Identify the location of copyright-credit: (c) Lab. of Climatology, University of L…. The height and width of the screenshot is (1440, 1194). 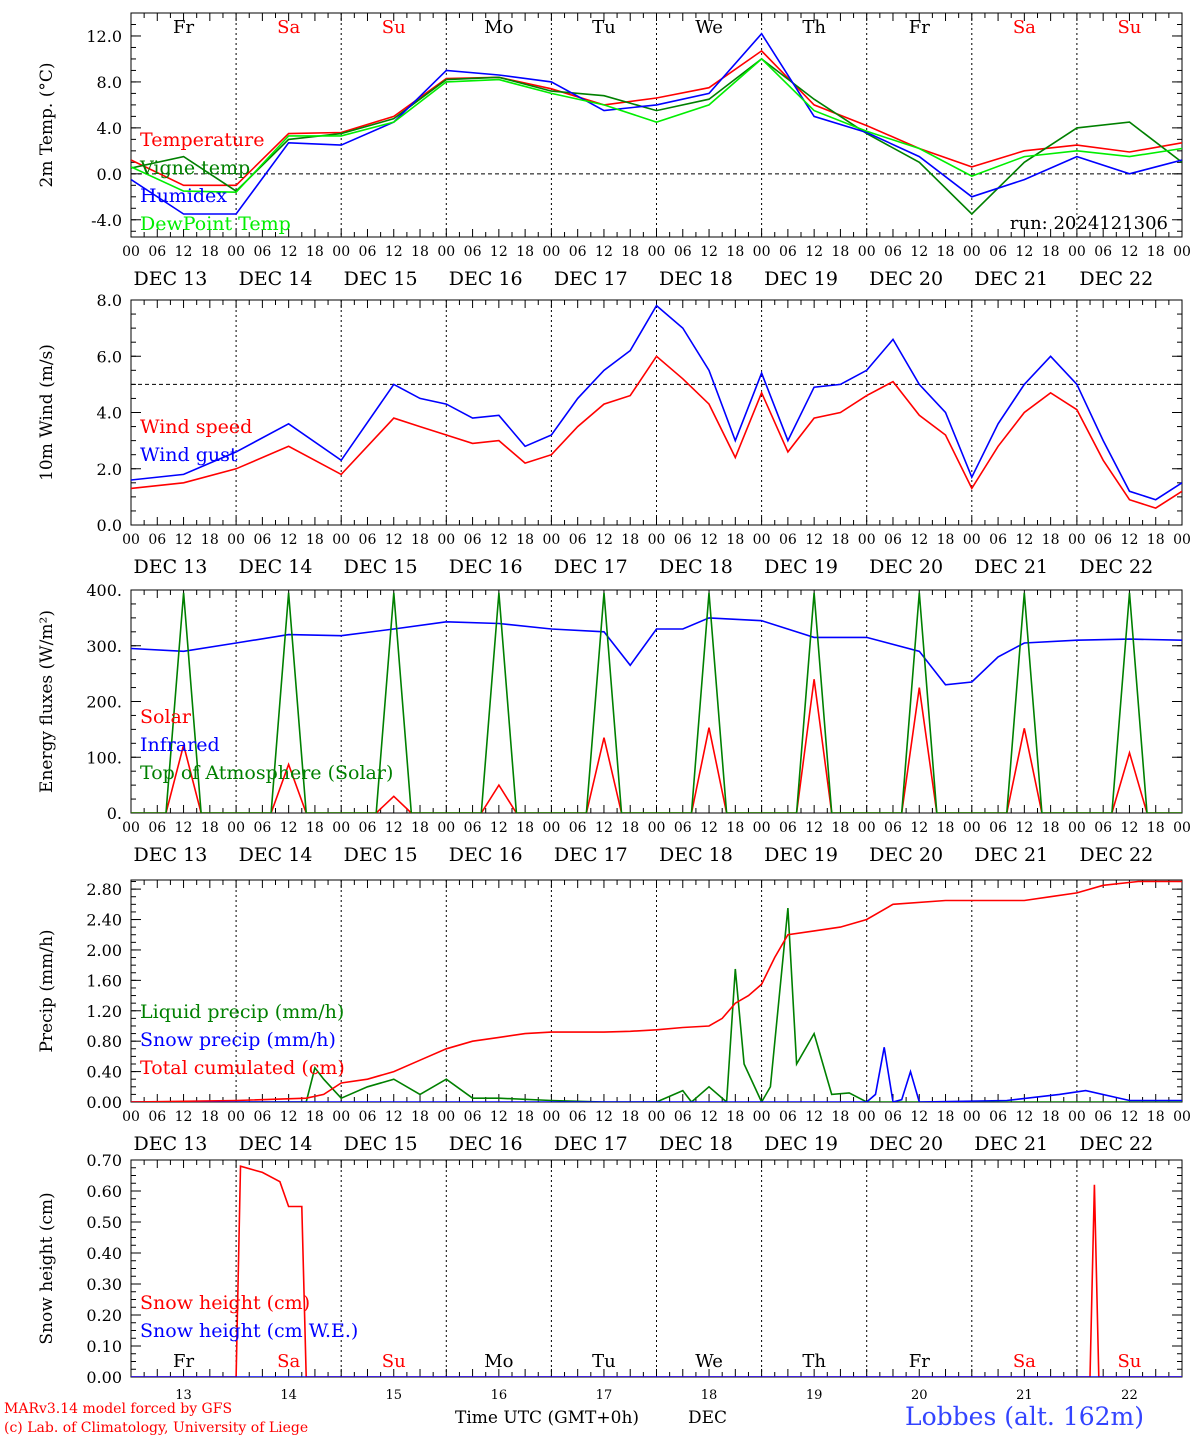
(156, 1428).